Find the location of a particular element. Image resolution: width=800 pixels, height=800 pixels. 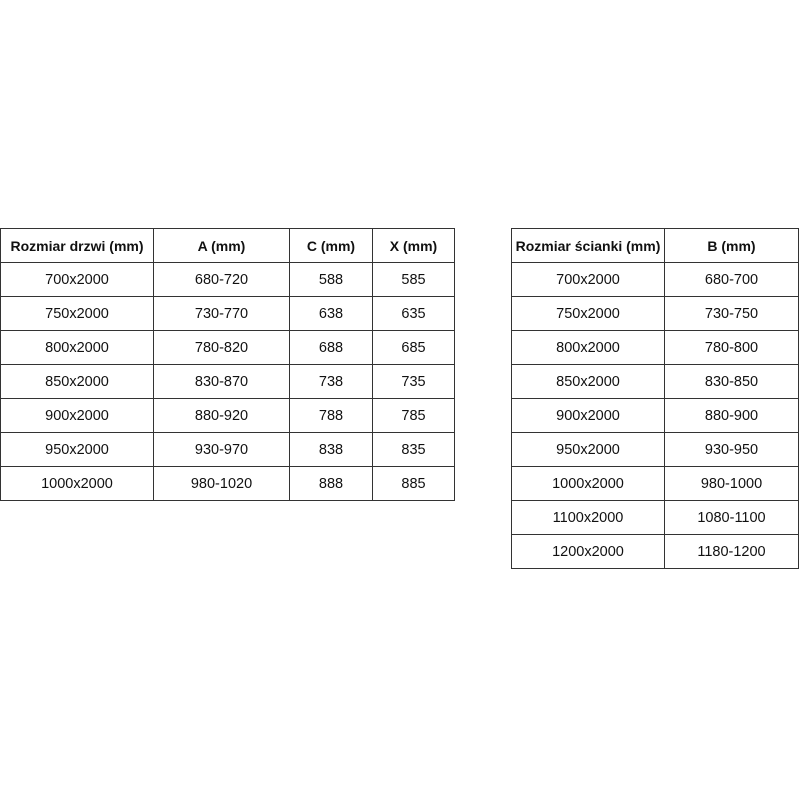

table-row: 700x2000 680-720 588 585 is located at coordinates (227, 279).